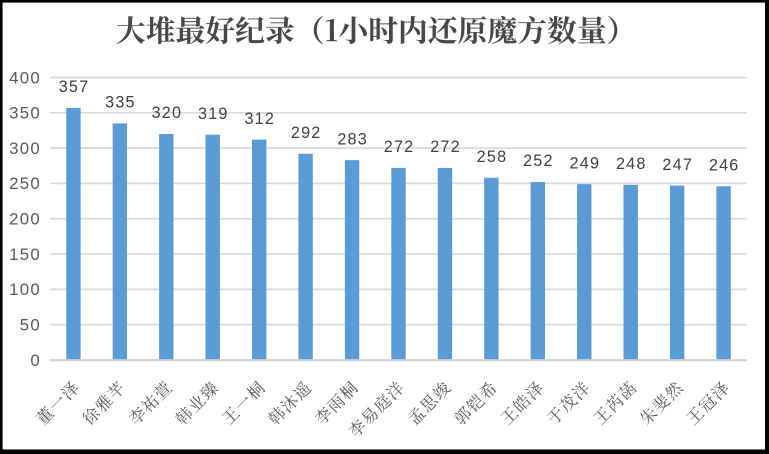  Describe the element at coordinates (25, 77) in the screenshot. I see `svg-text: 400` at that location.